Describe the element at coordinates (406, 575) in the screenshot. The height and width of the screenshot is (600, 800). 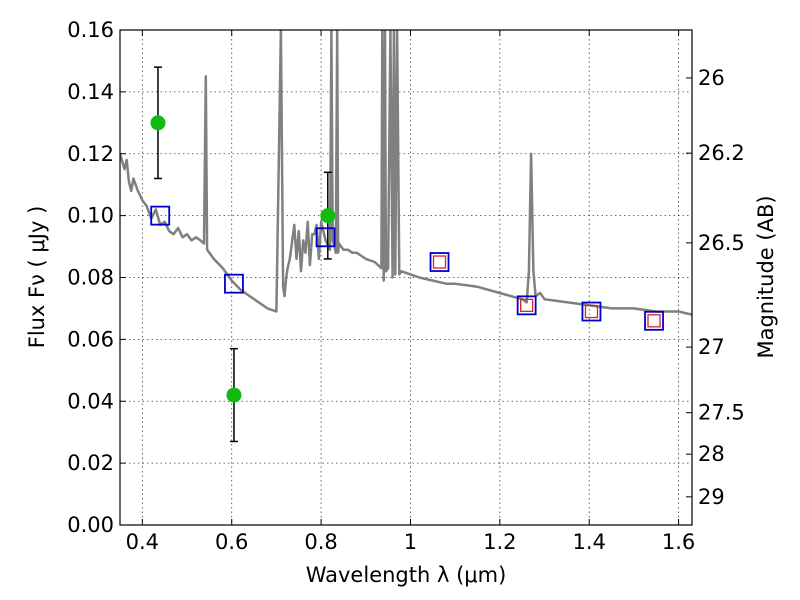
I see `x-axis-label: Wavelength λ (μm)` at that location.